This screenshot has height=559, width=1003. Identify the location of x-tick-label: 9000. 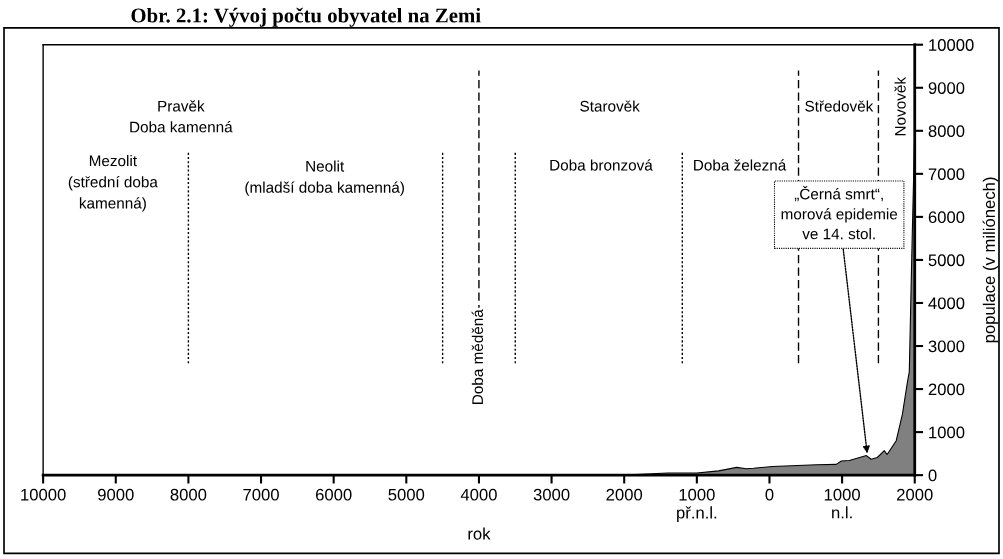
(116, 494).